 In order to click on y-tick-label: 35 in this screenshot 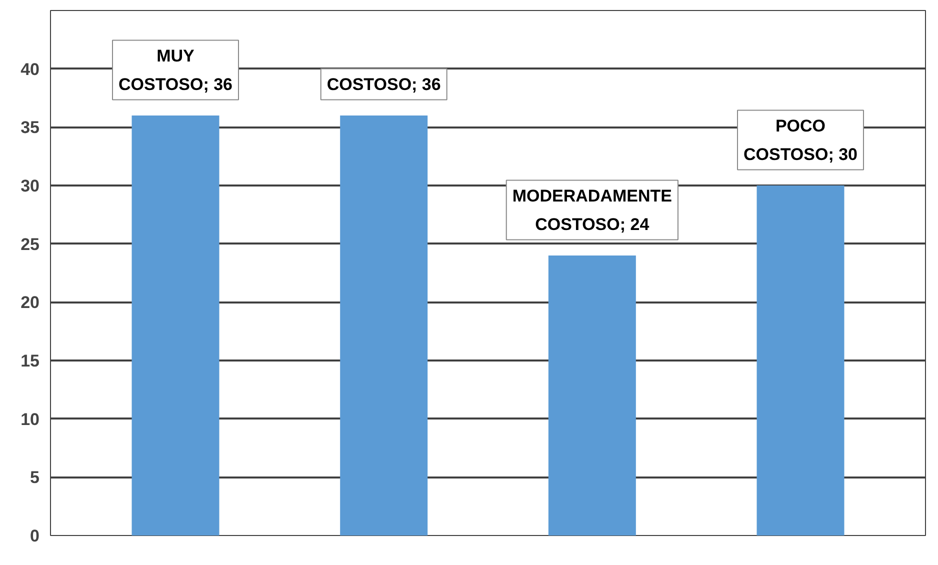, I will do `click(30, 128)`.